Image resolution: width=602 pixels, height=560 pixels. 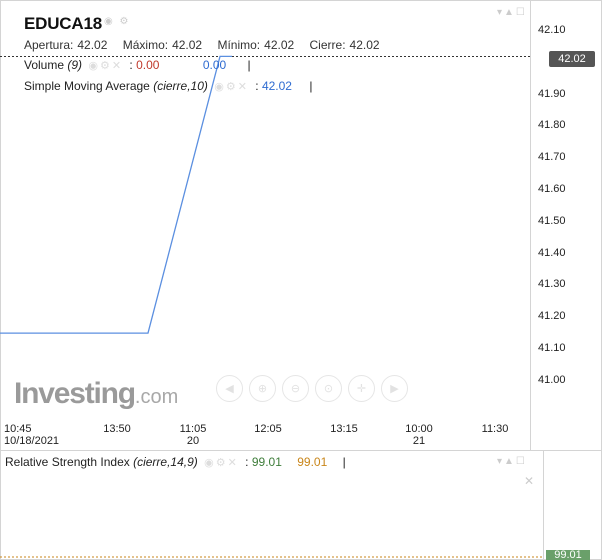 What do you see at coordinates (552, 30) in the screenshot?
I see `y-tick-label: 42.10` at bounding box center [552, 30].